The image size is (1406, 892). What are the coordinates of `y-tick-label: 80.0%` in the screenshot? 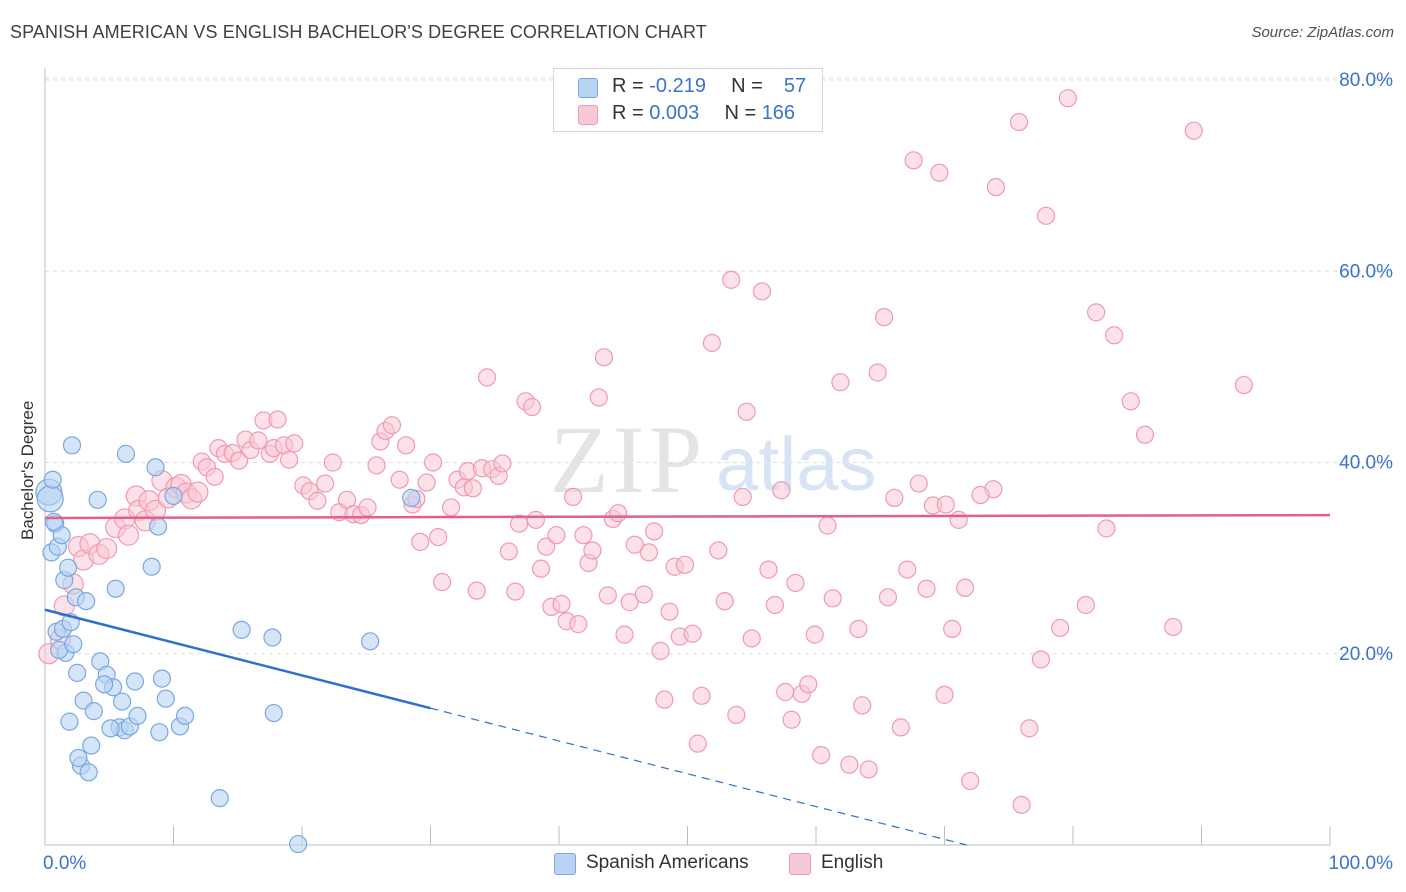 It's located at (1366, 80).